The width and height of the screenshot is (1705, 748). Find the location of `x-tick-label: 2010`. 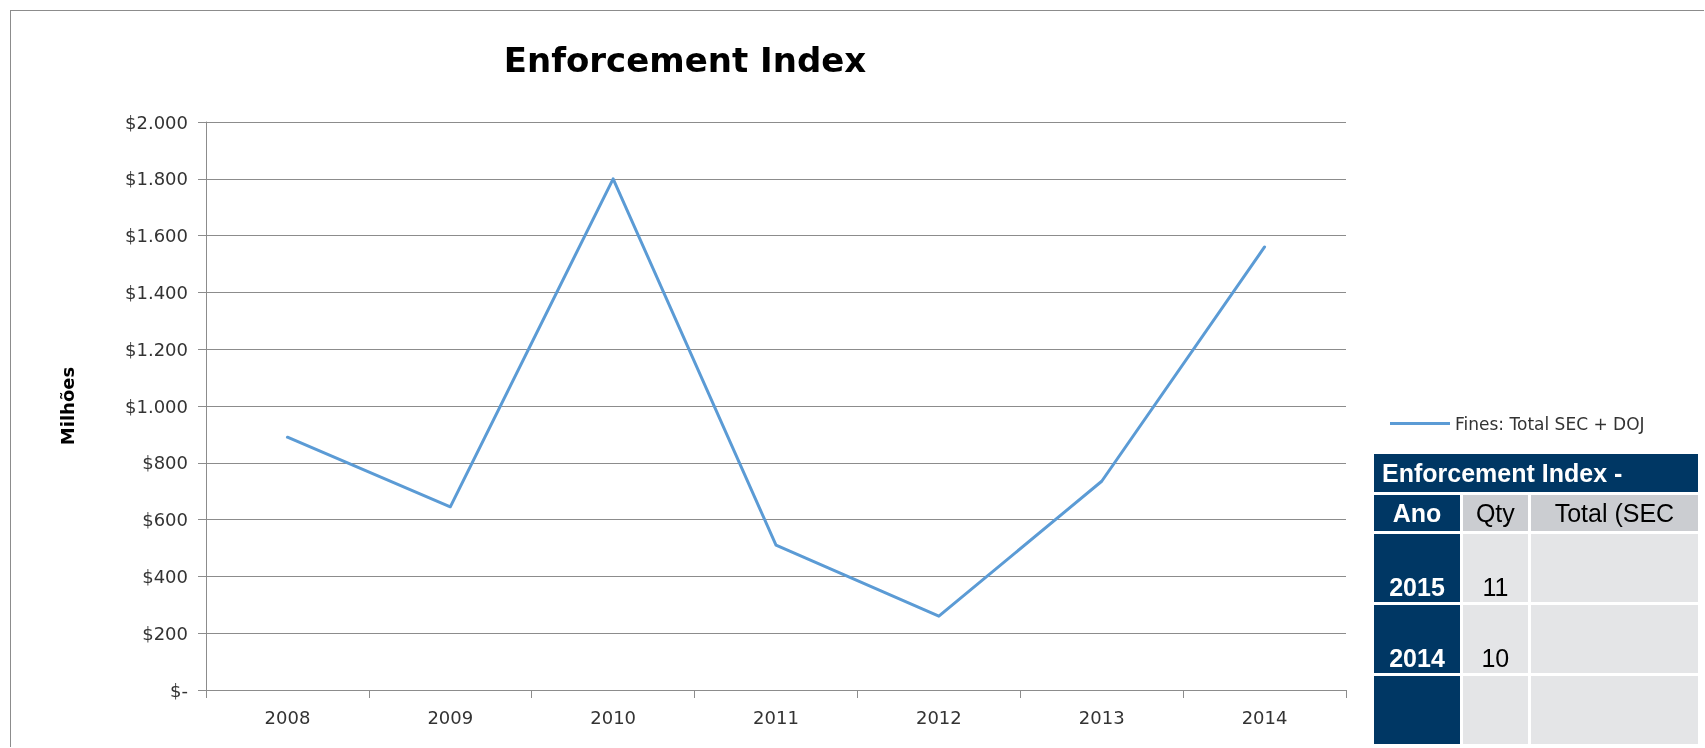

x-tick-label: 2010 is located at coordinates (613, 717).